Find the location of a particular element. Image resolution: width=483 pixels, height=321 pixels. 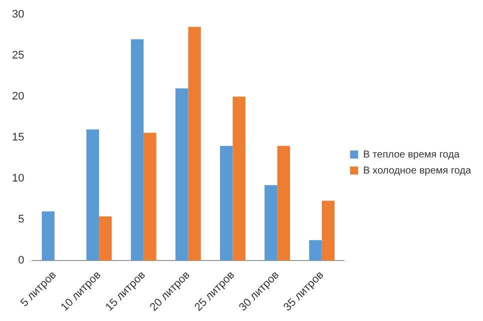

y-tick-label: 15 is located at coordinates (18, 138).